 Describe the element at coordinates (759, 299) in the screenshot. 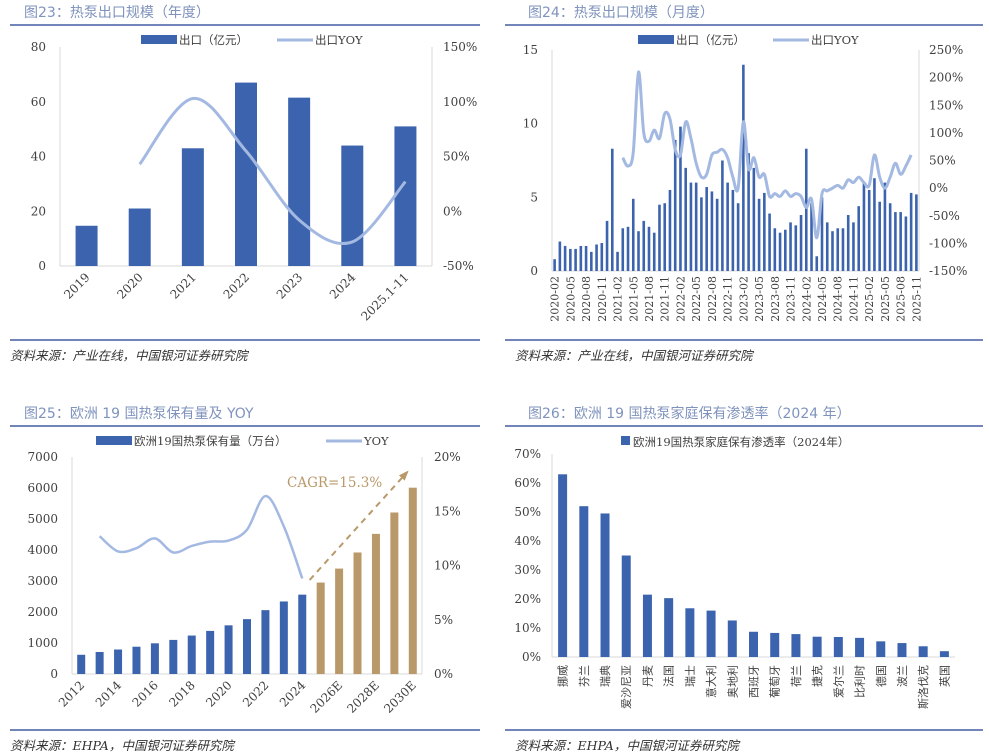

I see `x-tick-label: 2023-05` at that location.